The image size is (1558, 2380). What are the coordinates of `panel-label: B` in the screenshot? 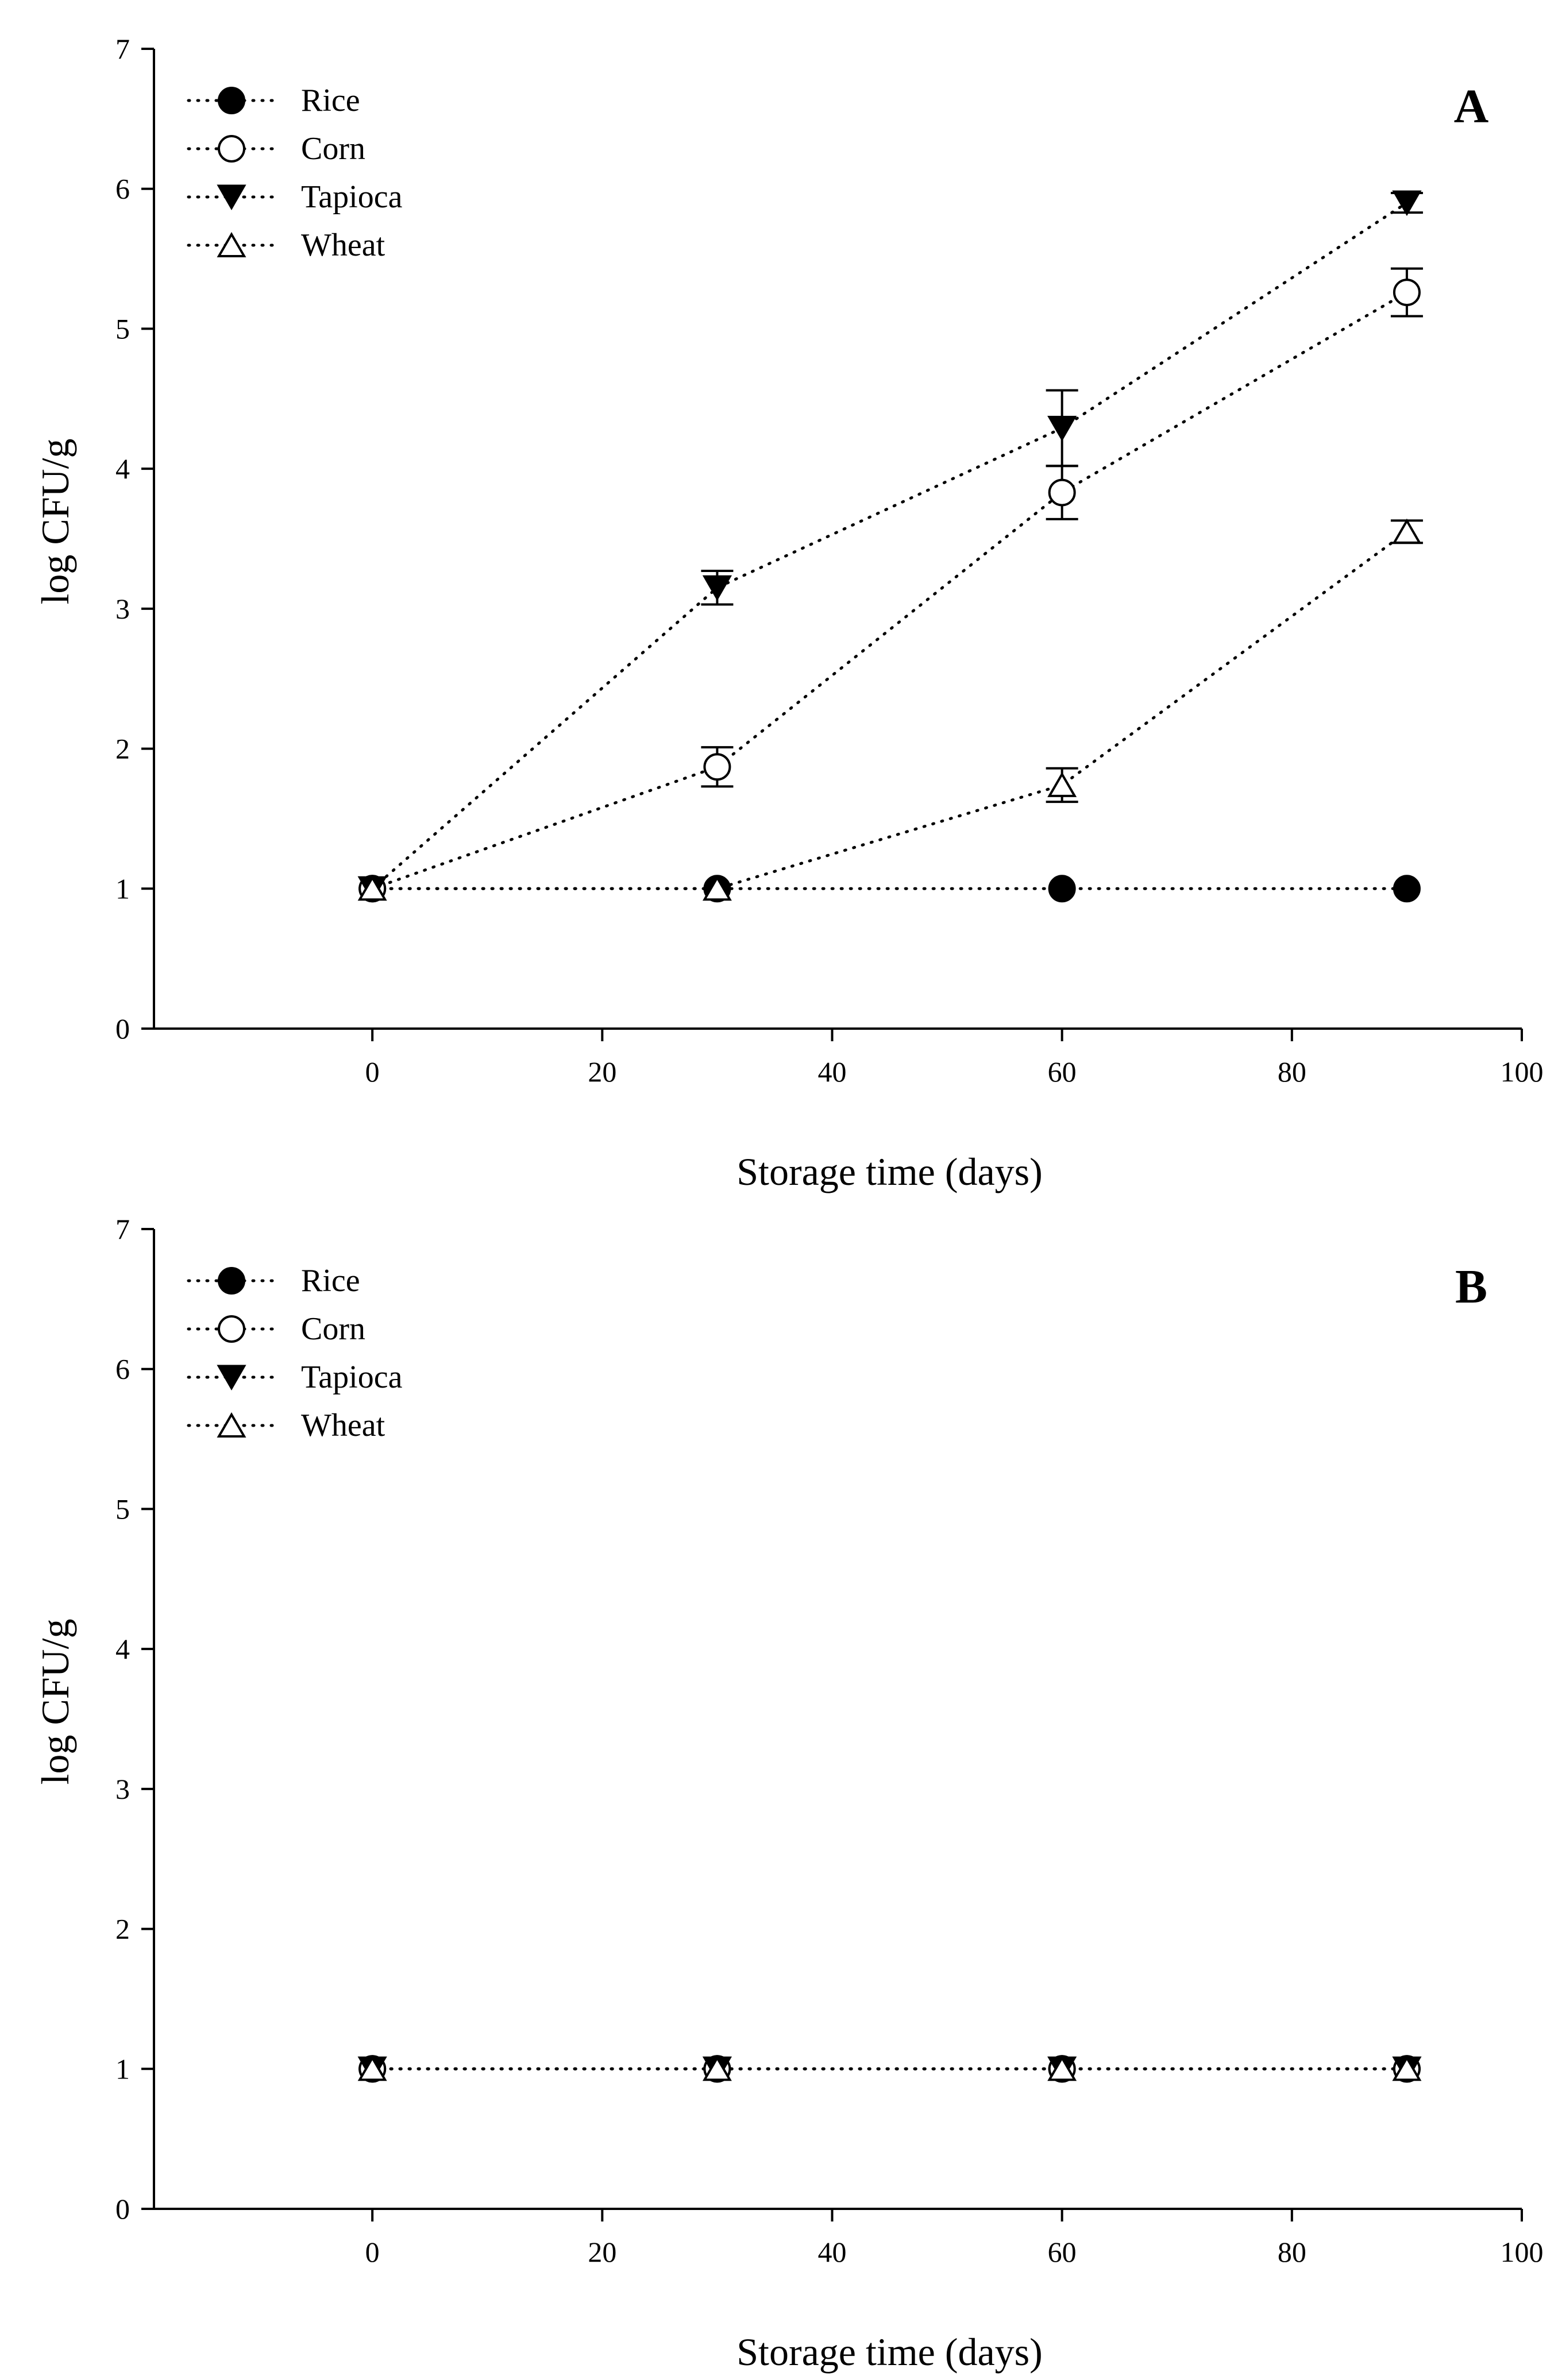 It's located at (1471, 1286).